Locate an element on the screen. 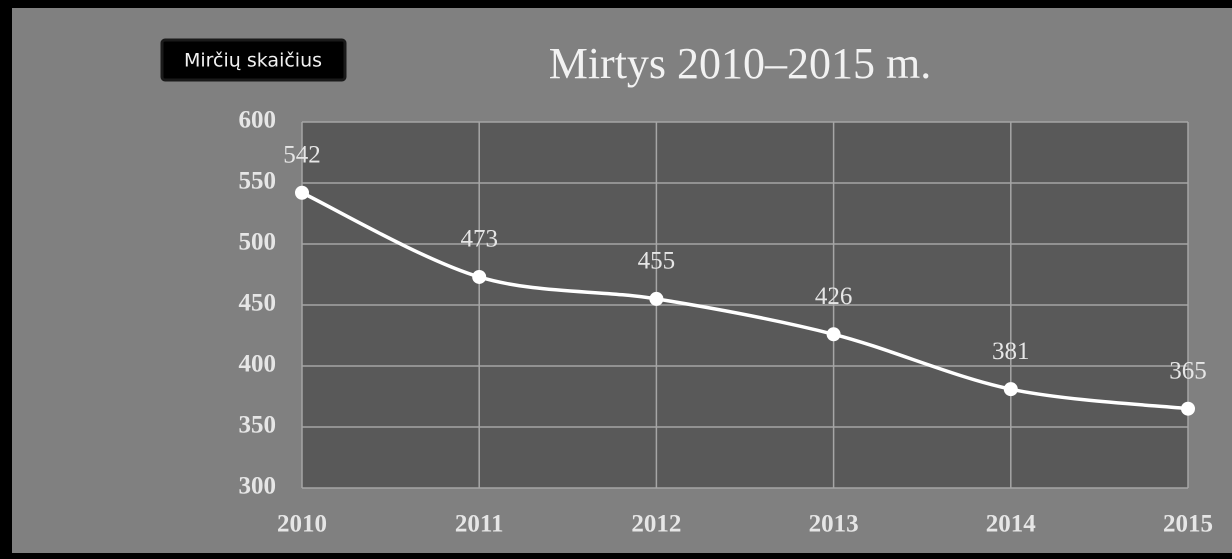  x-tick-label: 2015 is located at coordinates (1188, 524).